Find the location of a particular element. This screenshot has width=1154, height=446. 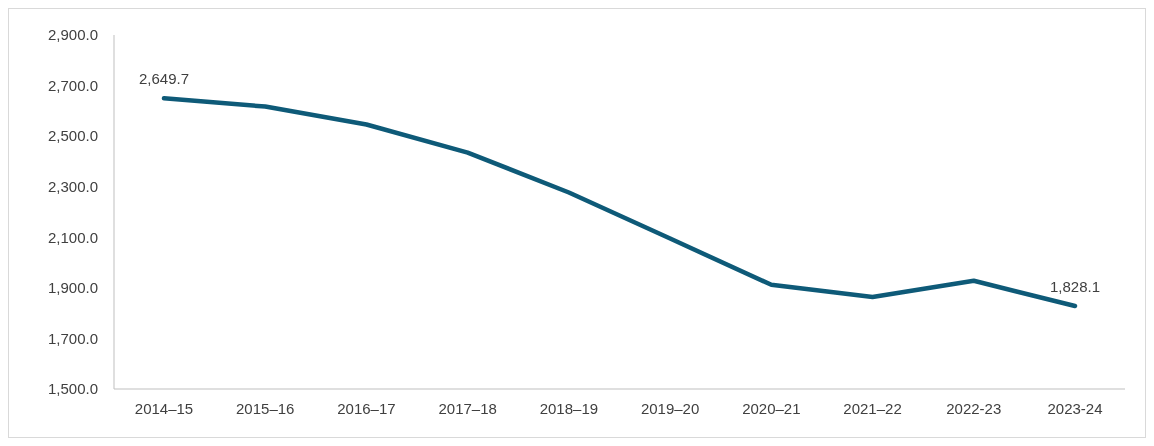

y-tick-label: 1,500.0 is located at coordinates (72, 389).